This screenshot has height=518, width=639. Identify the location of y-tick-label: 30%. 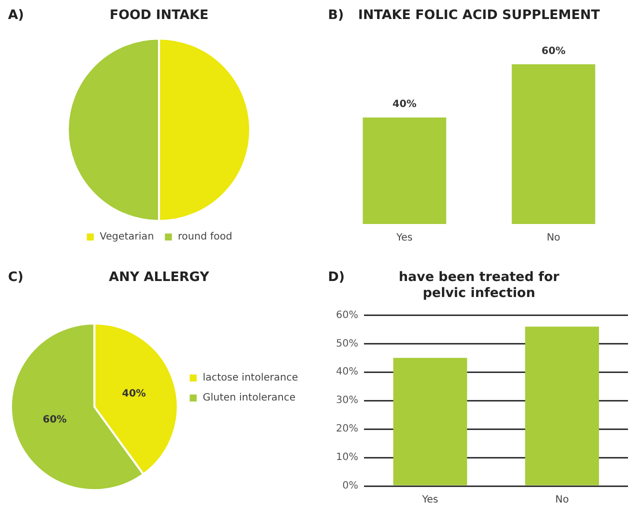
(347, 400).